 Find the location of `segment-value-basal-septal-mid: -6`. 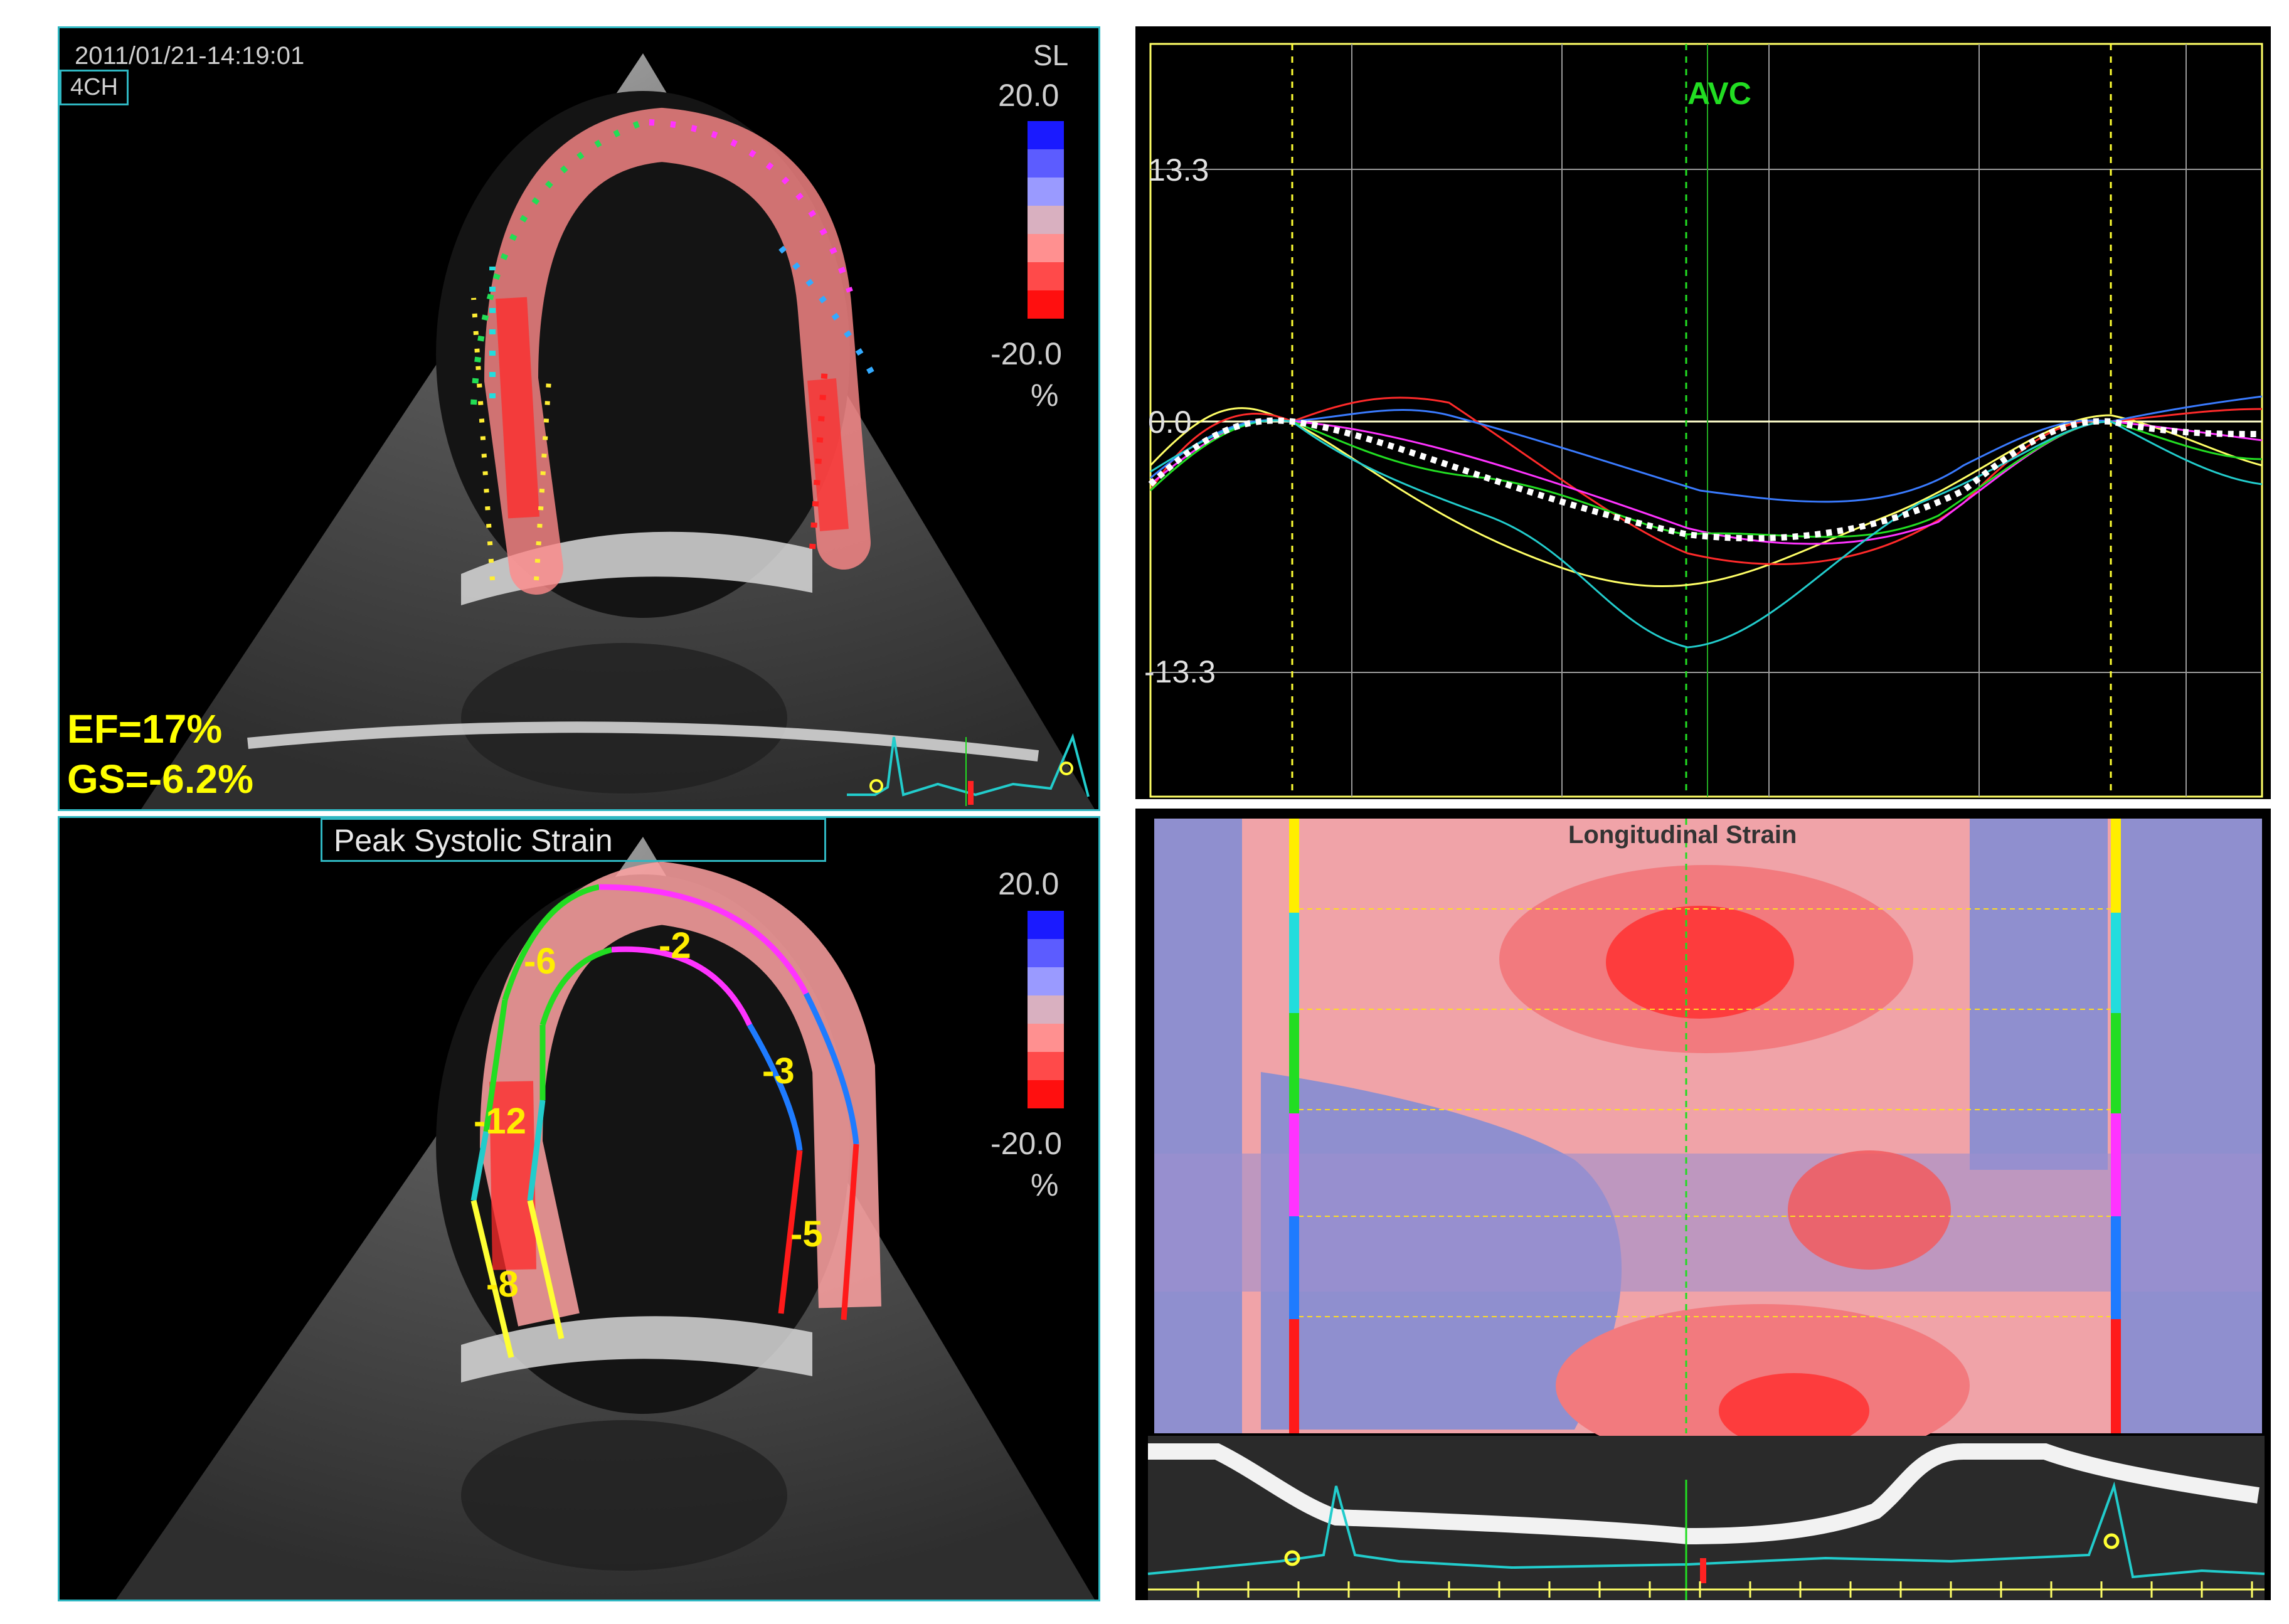

segment-value-basal-septal-mid: -6 is located at coordinates (540, 961).